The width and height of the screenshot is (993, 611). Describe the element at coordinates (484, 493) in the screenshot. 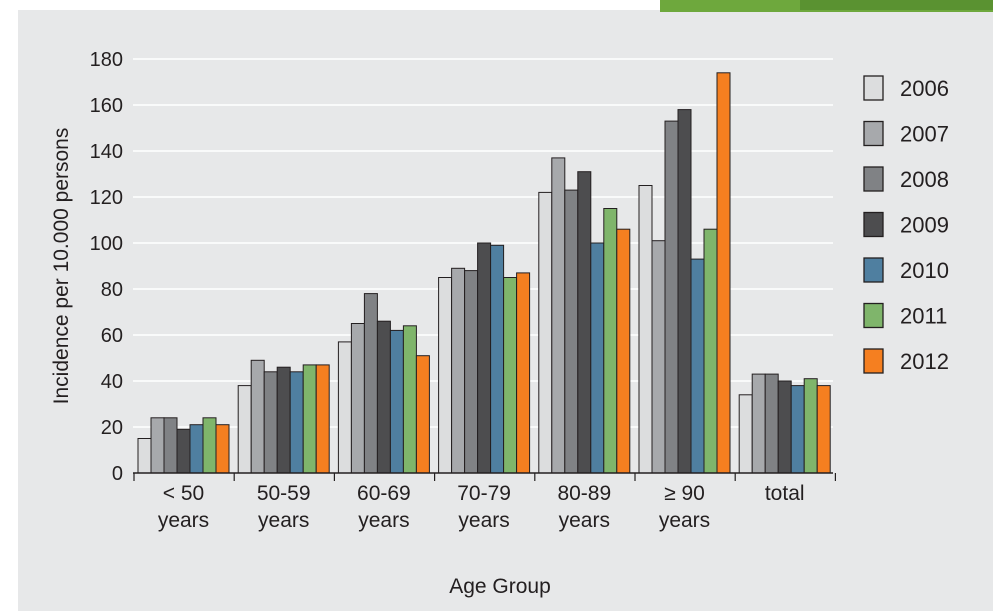

I see `x-category-label: 70-79` at that location.